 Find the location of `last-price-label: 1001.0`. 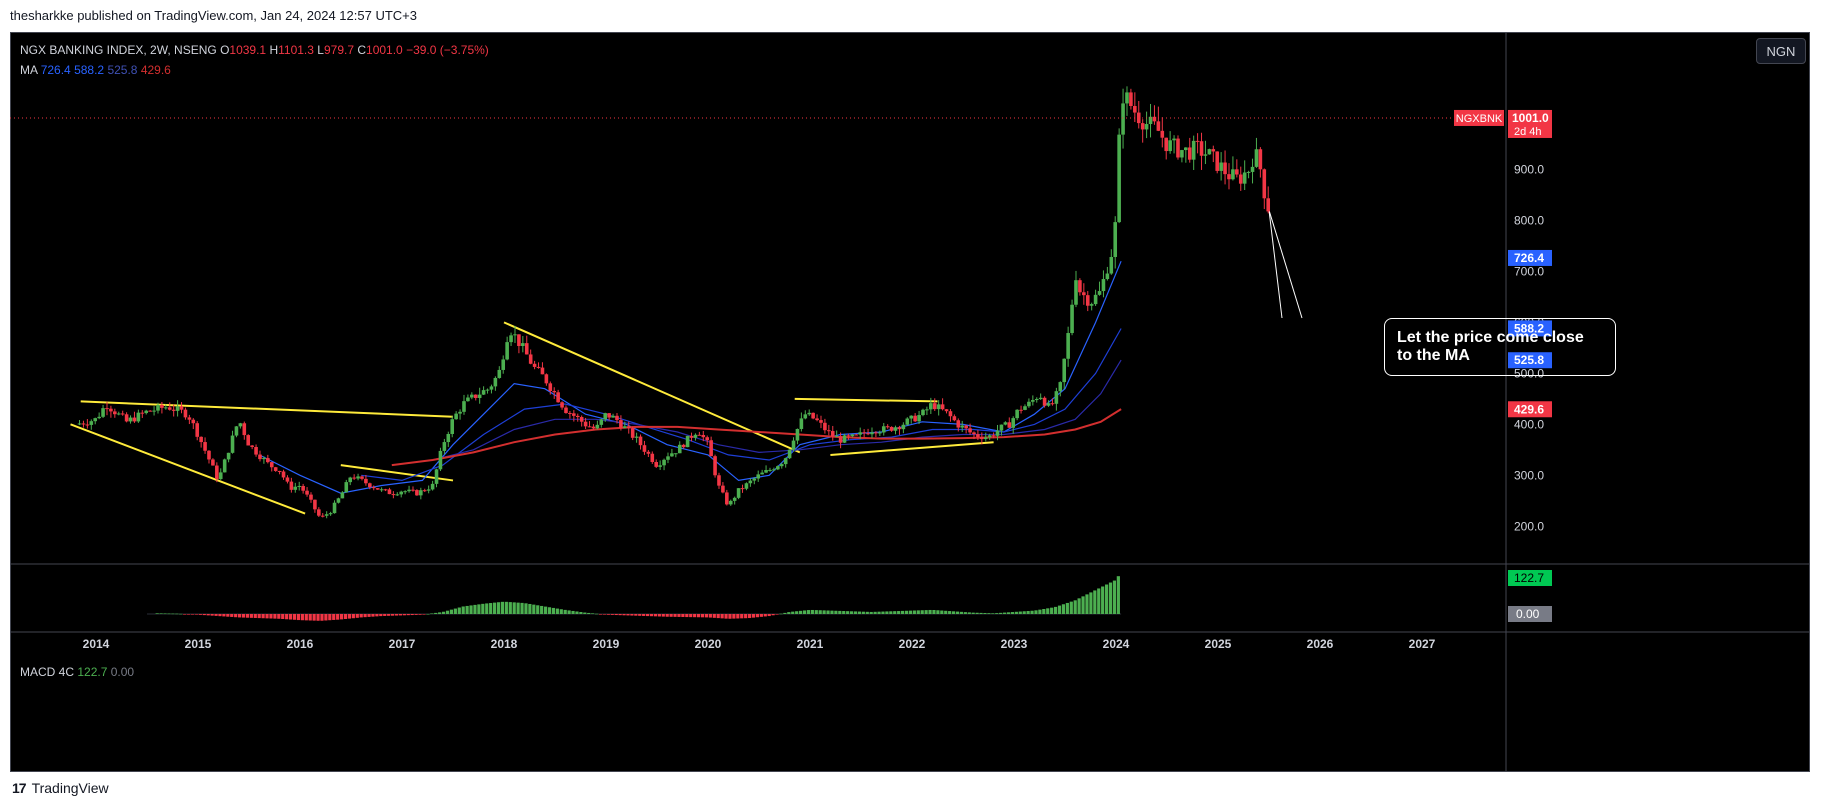

last-price-label: 1001.0 is located at coordinates (1530, 118).